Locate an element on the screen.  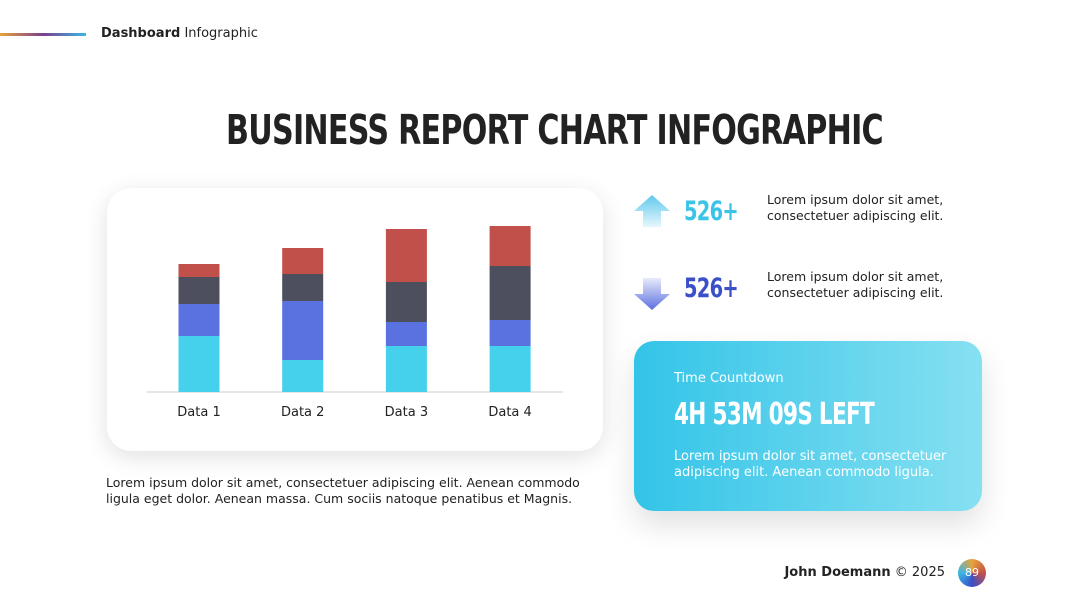
brand: Infographic is located at coordinates (221, 33).